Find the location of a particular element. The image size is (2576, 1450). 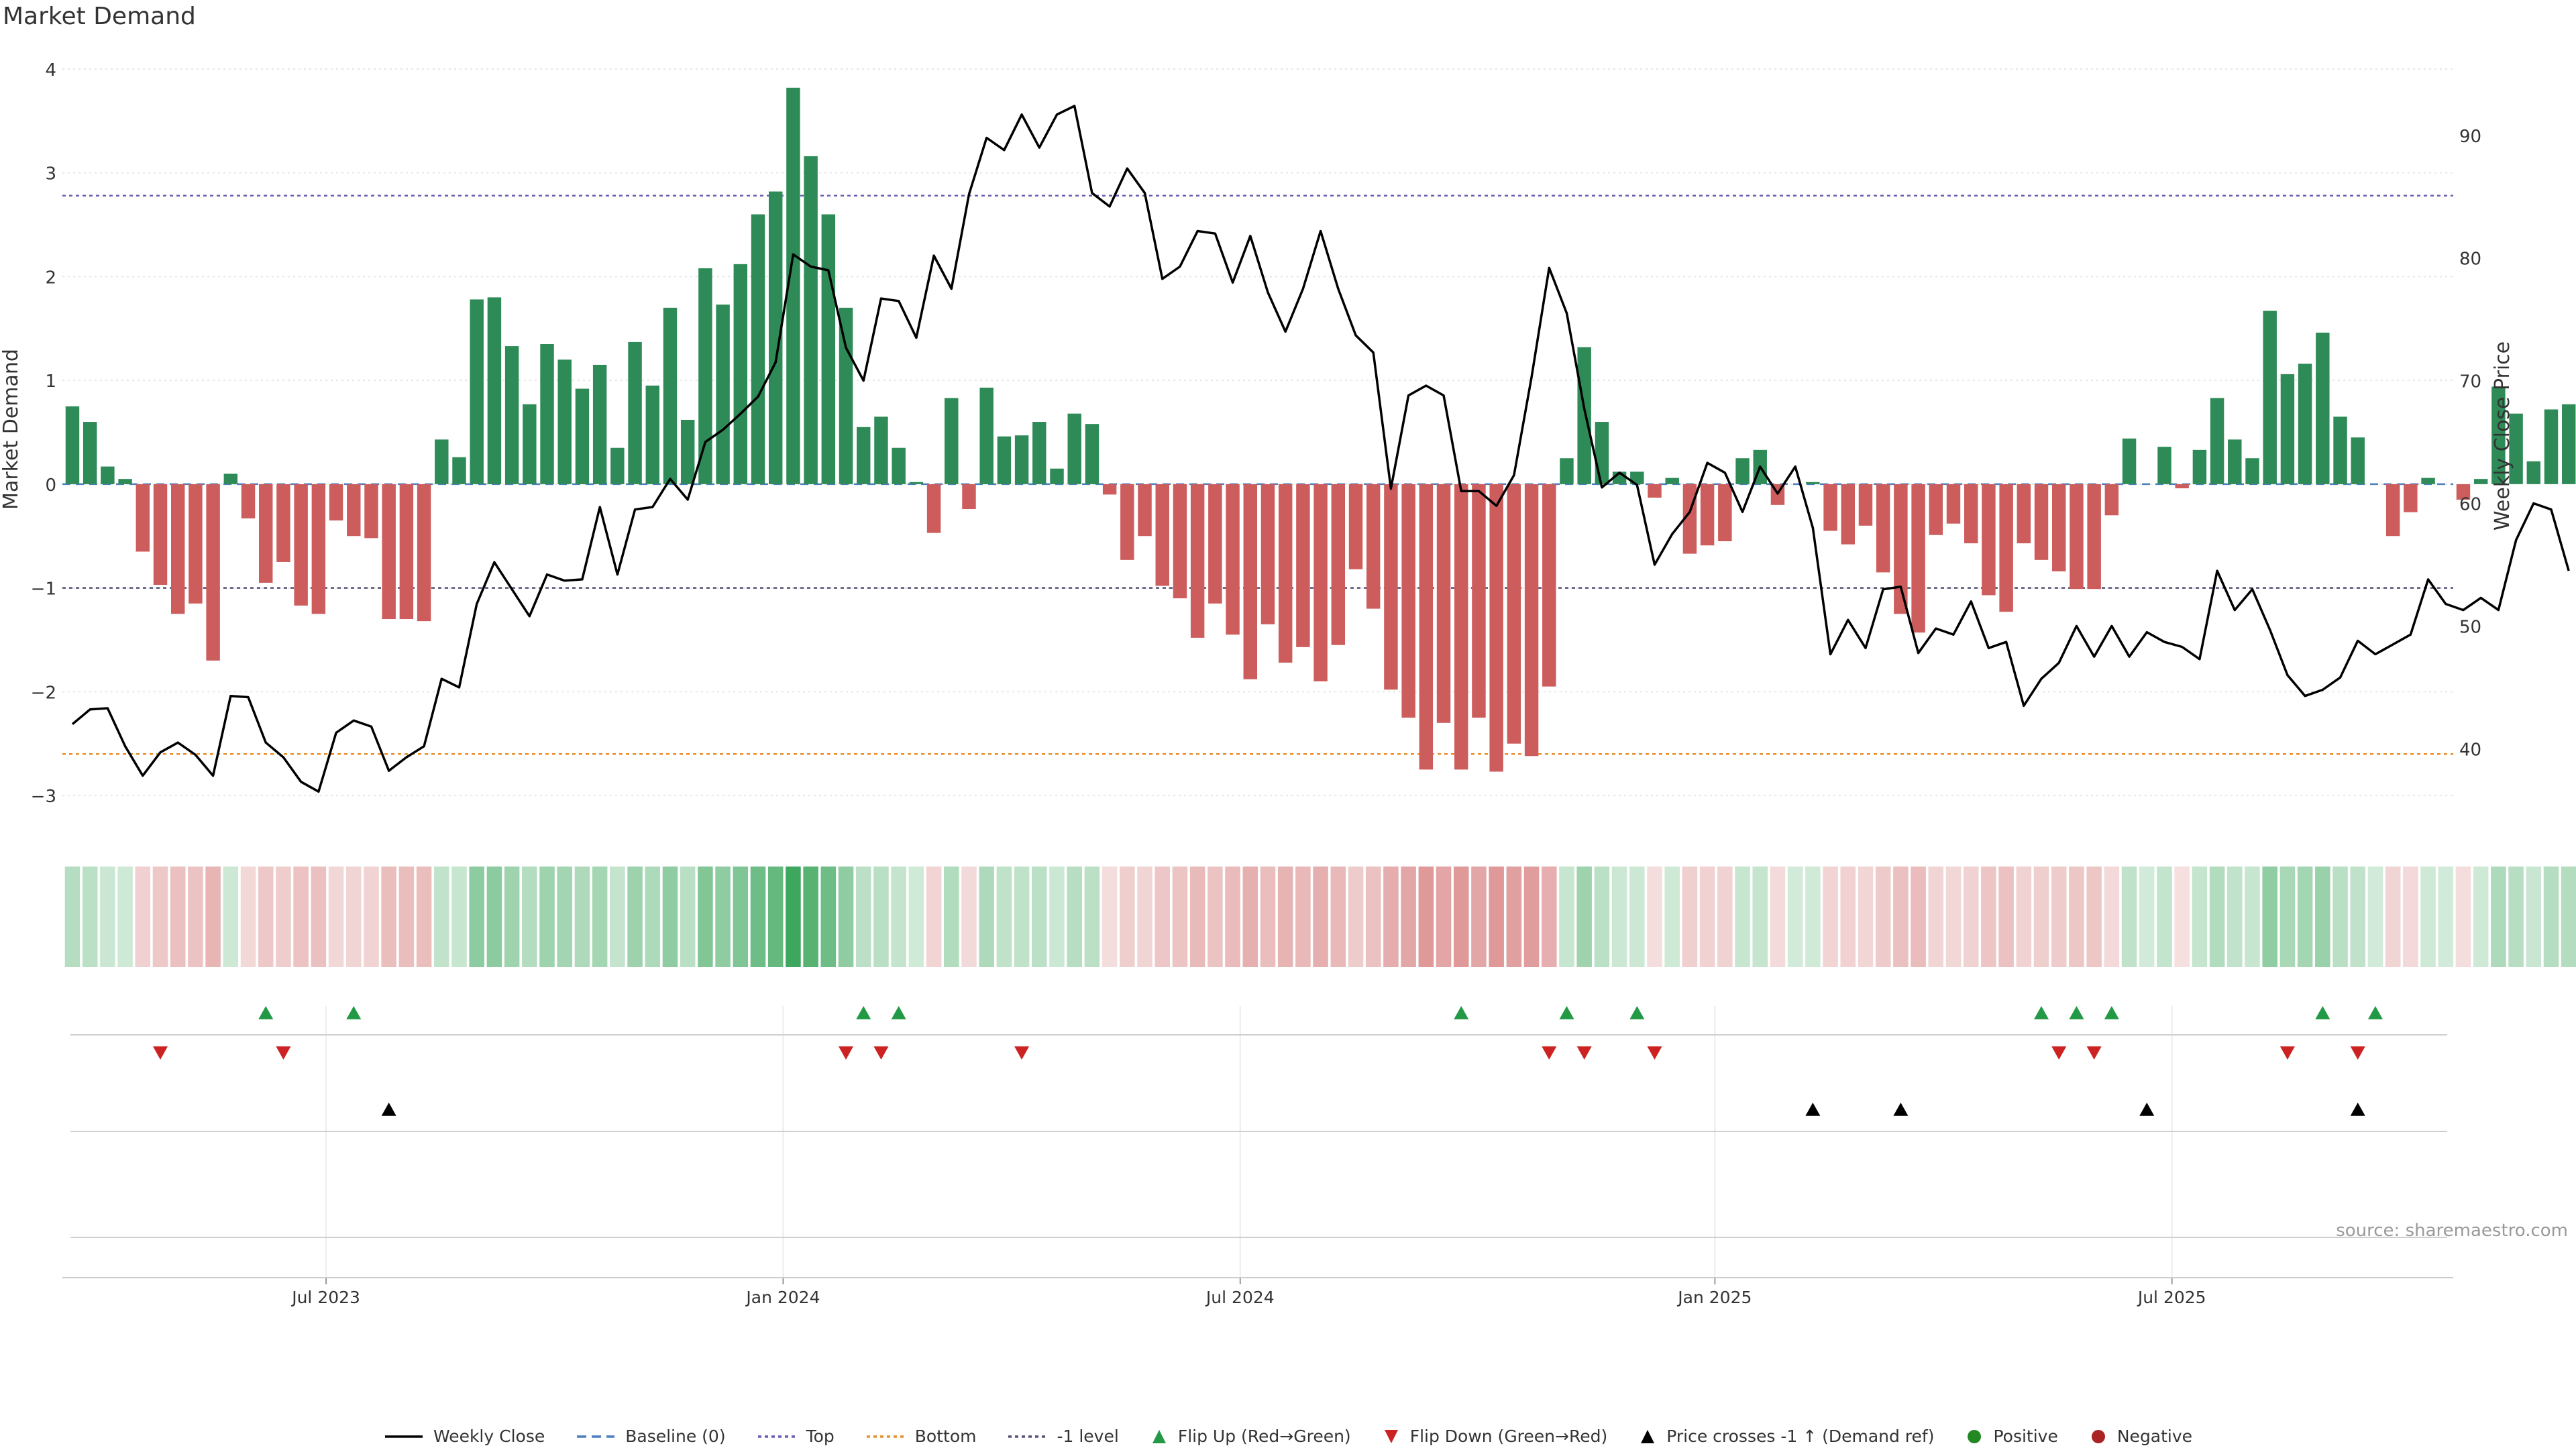

left-tick-label: −1 is located at coordinates (43, 589).